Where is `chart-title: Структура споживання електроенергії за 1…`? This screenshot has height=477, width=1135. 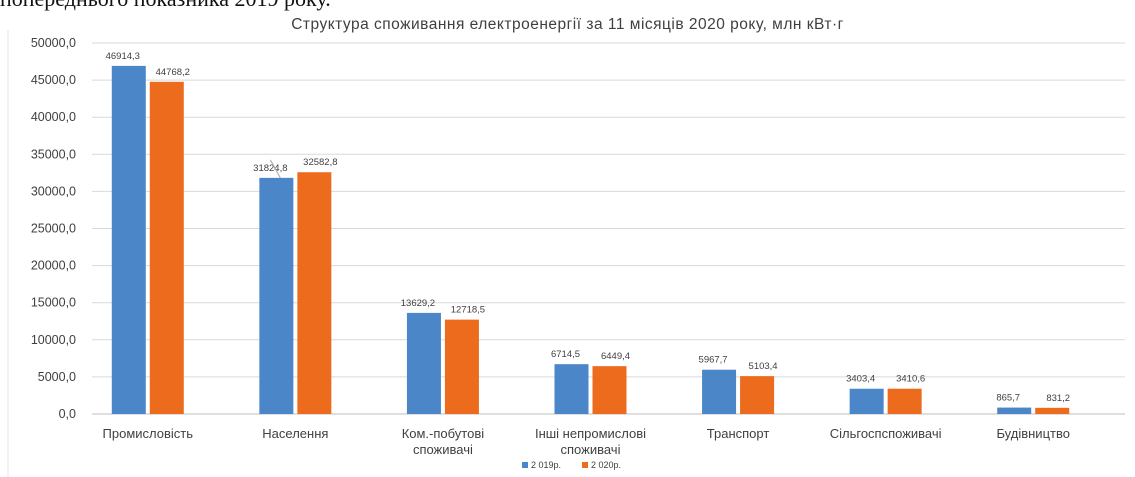
chart-title: Структура споживання електроенергії за 1… is located at coordinates (567, 24).